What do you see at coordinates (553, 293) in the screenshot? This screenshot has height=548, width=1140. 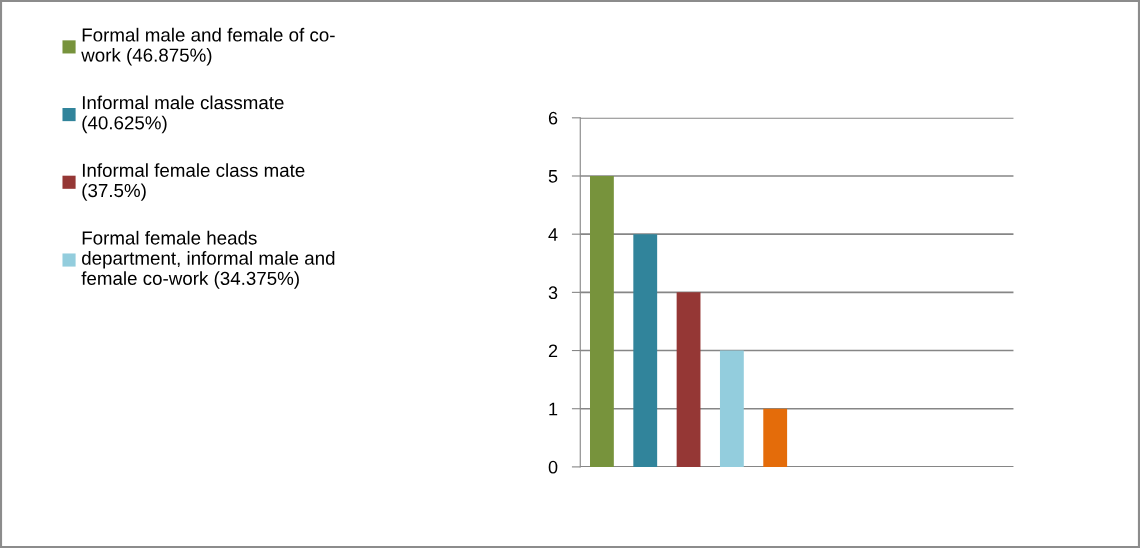 I see `y-tick-label: 3` at bounding box center [553, 293].